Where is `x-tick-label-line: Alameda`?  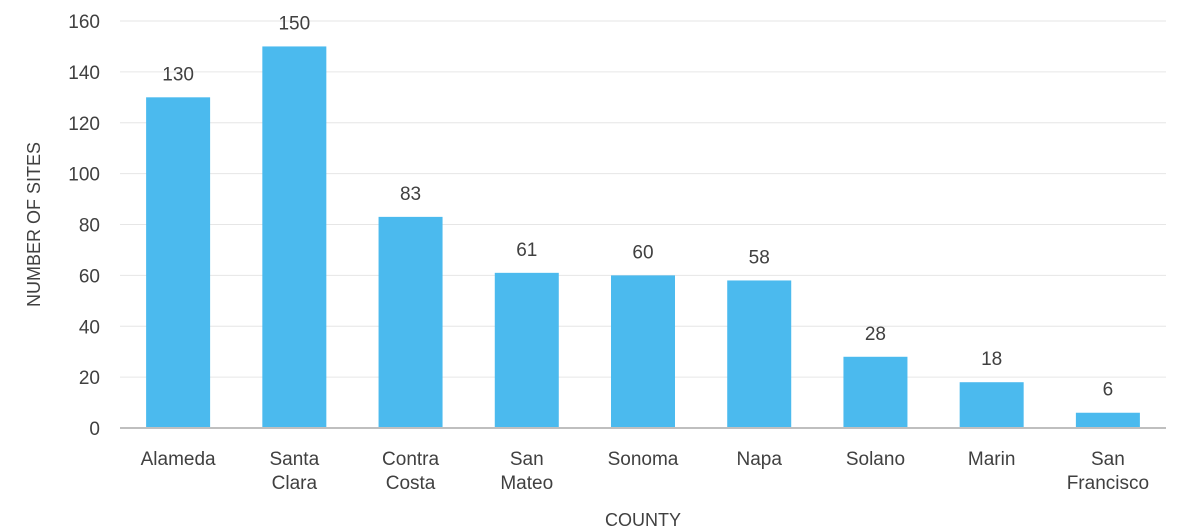
x-tick-label-line: Alameda is located at coordinates (178, 459).